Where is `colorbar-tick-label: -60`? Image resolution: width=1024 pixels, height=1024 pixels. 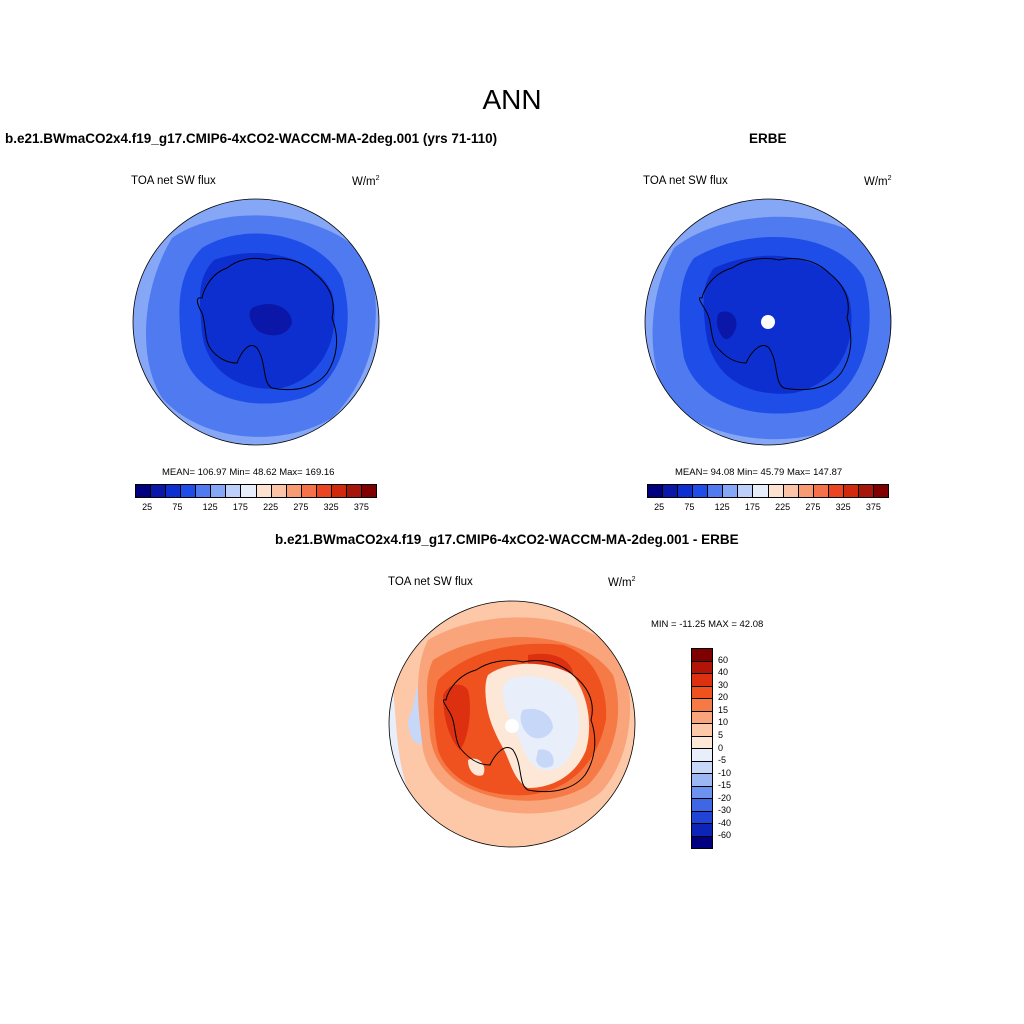
colorbar-tick-label: -60 is located at coordinates (725, 835).